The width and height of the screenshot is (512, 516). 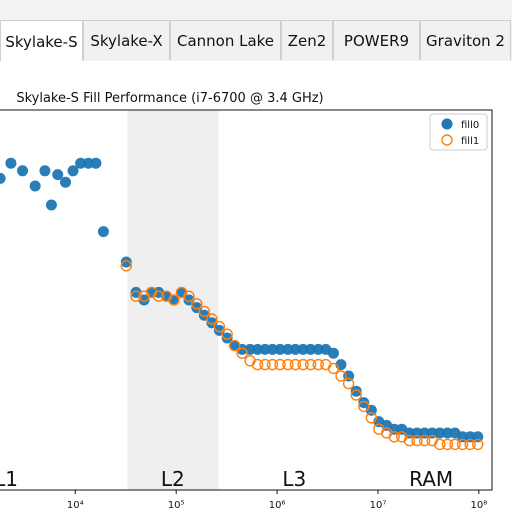 What do you see at coordinates (478, 505) in the screenshot?
I see `x-tick-label: 10⁸` at bounding box center [478, 505].